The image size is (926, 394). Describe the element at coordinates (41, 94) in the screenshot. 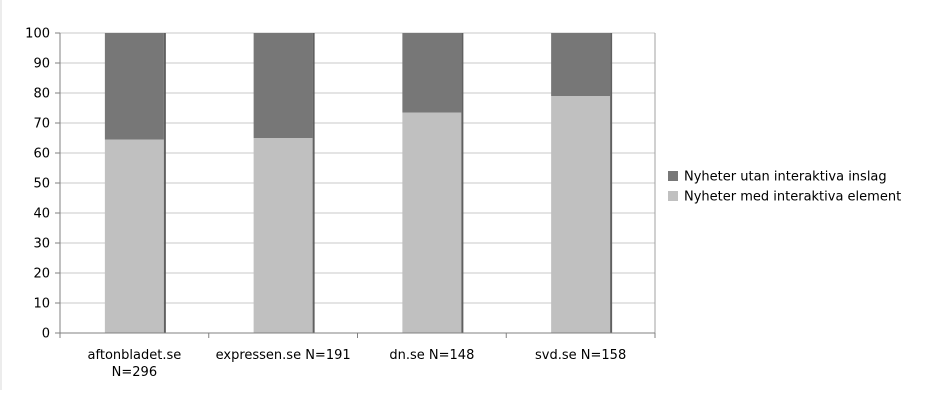

I see `y-tick-label: 80` at that location.